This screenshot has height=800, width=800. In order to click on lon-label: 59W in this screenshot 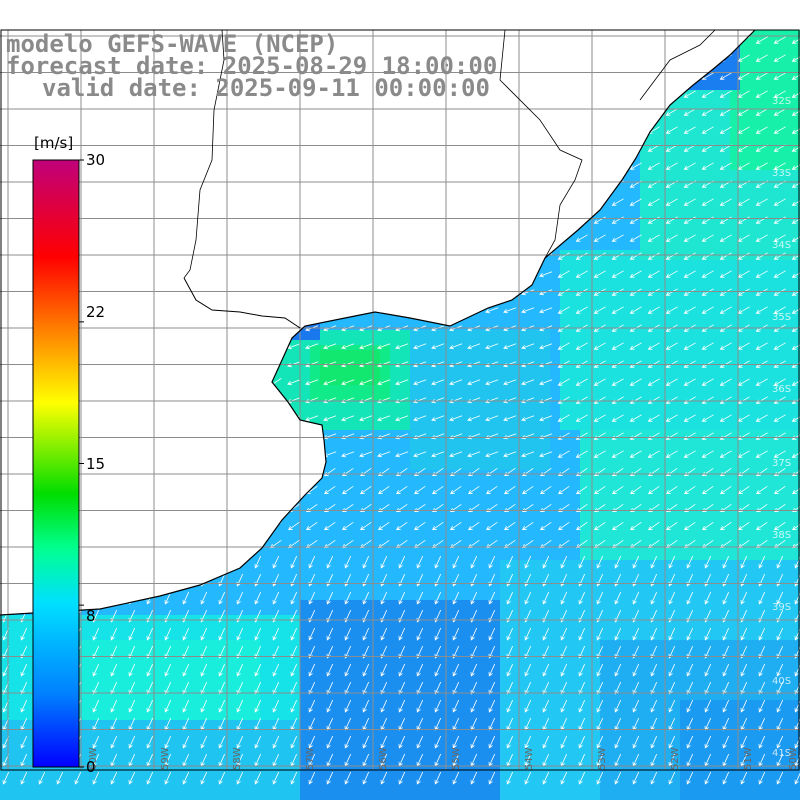, I will do `click(165, 758)`.